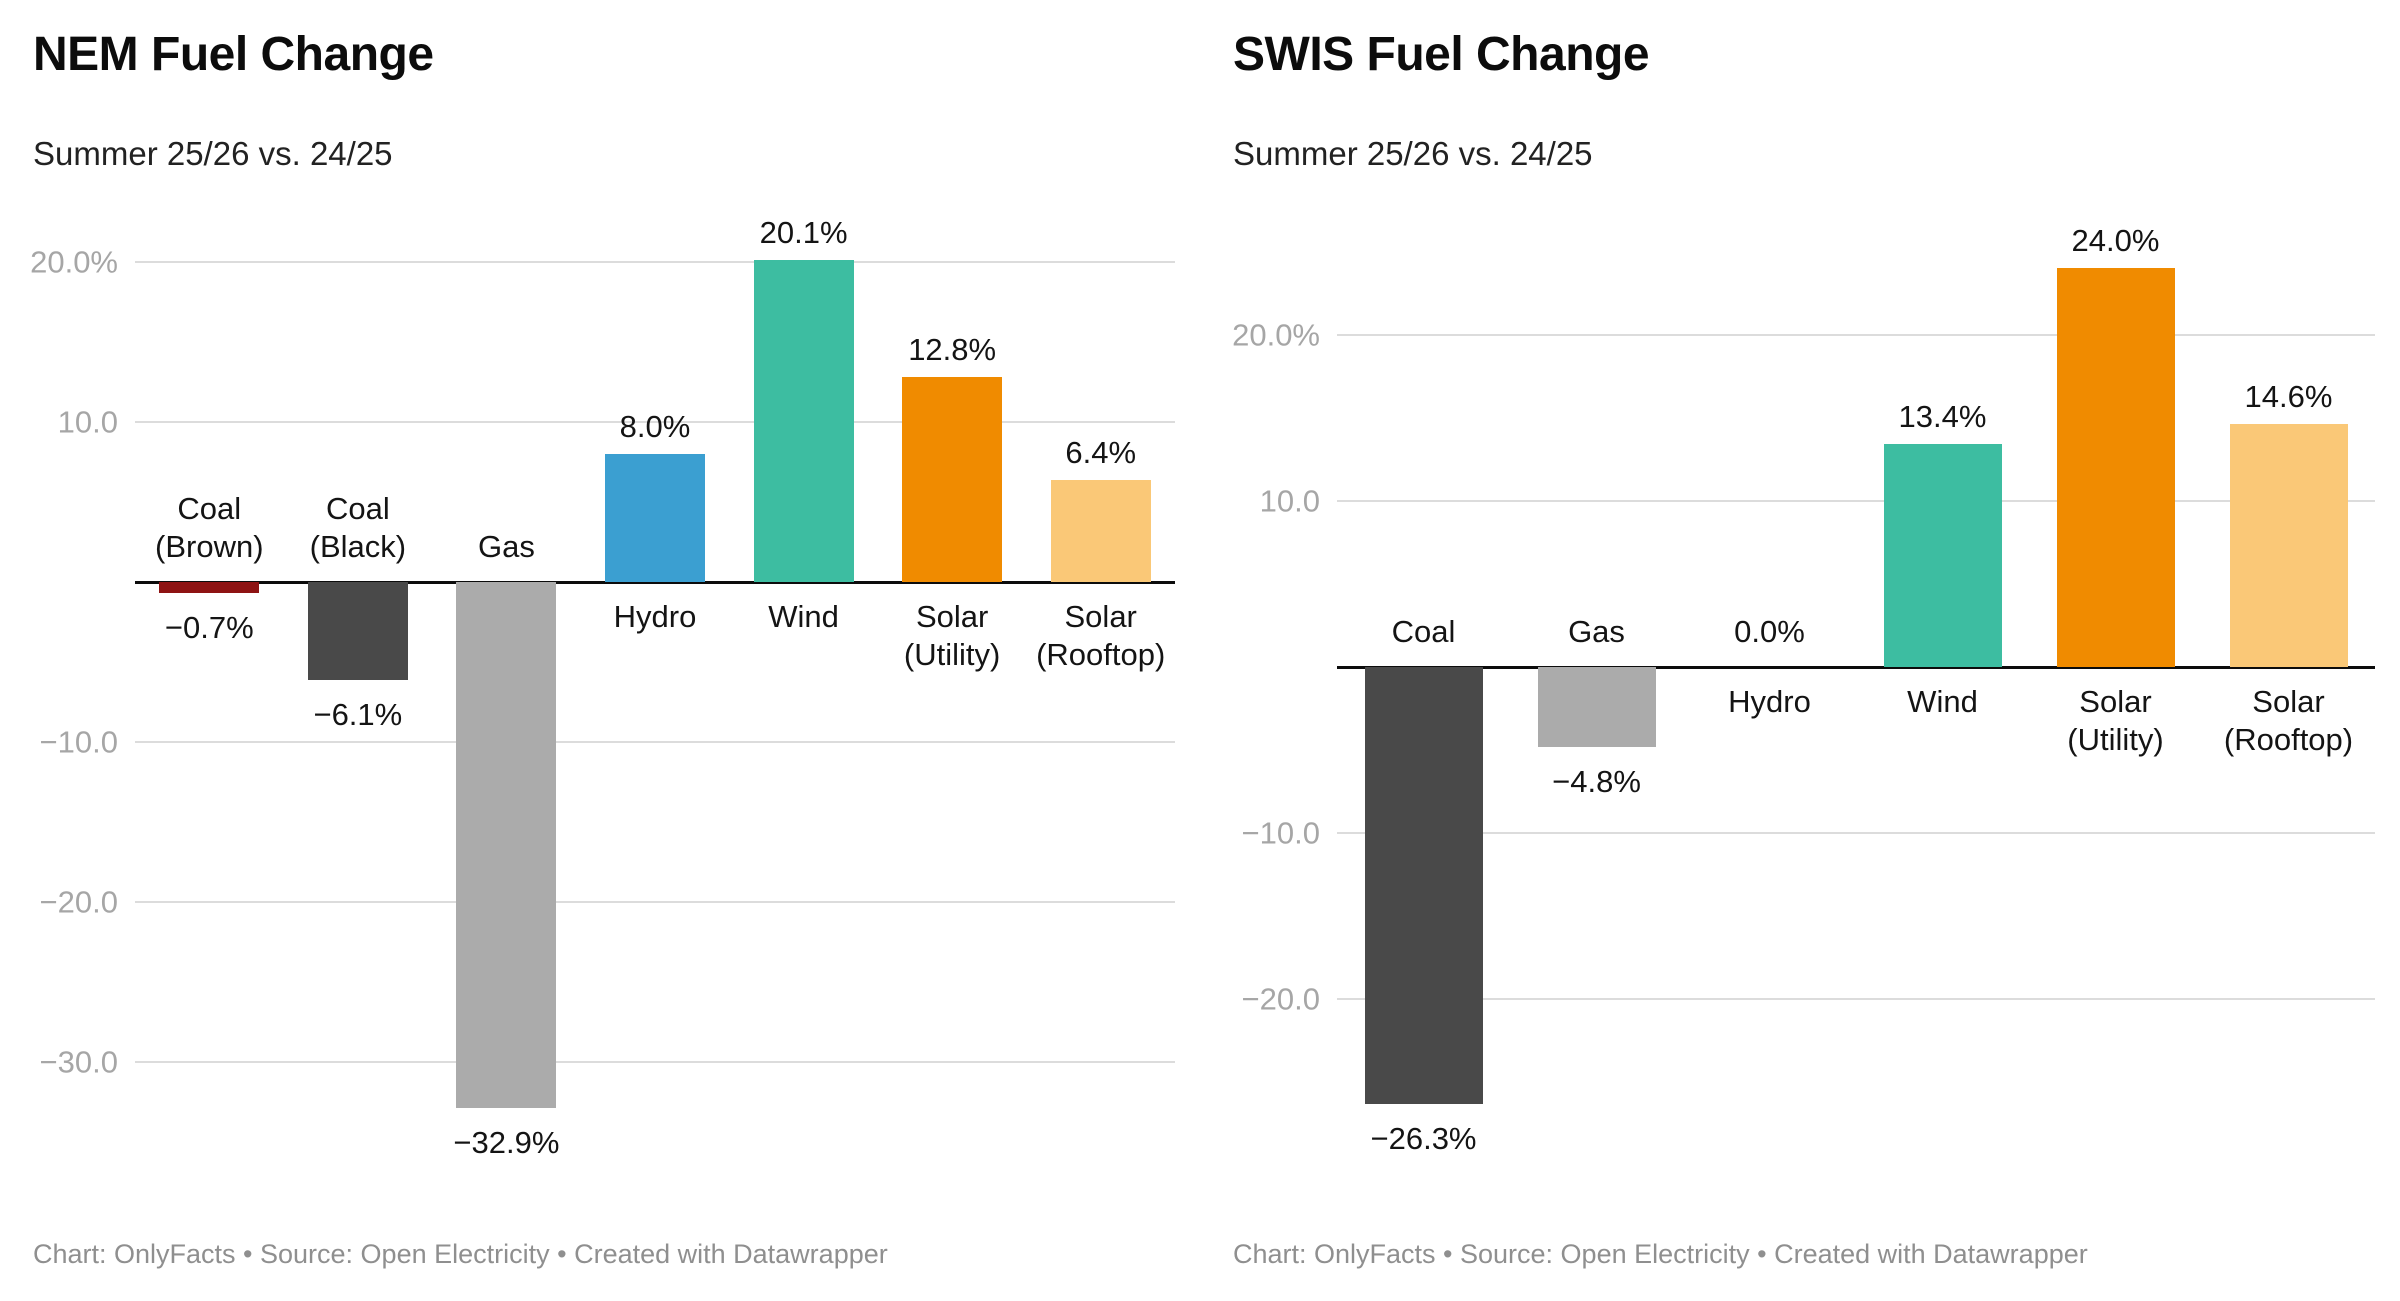 Image resolution: width=2400 pixels, height=1301 pixels. What do you see at coordinates (209, 628) in the screenshot?
I see `bar-value-label: −0.7%` at bounding box center [209, 628].